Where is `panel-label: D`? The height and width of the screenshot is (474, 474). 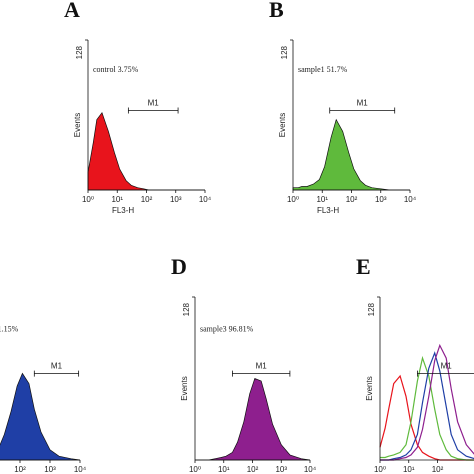 panel-label: D is located at coordinates (179, 266).